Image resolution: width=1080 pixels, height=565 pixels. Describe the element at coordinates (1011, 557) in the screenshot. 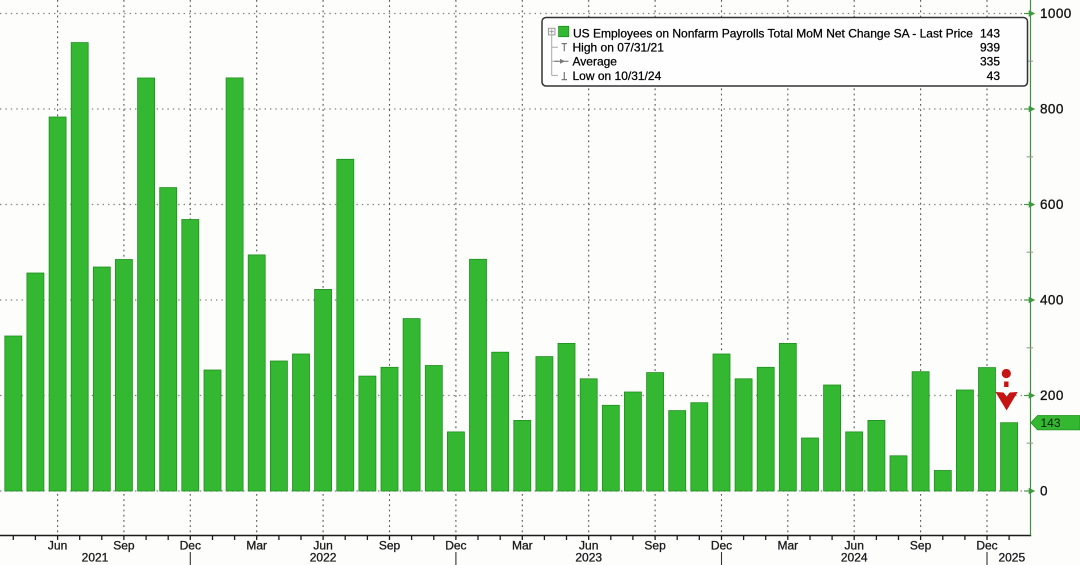

I see `svg-text: 2025` at that location.